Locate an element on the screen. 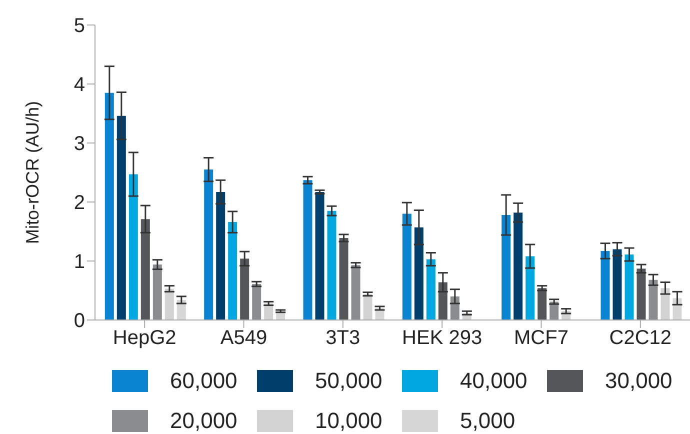 This screenshot has width=690, height=434. legend-label: 40,000 is located at coordinates (494, 381).